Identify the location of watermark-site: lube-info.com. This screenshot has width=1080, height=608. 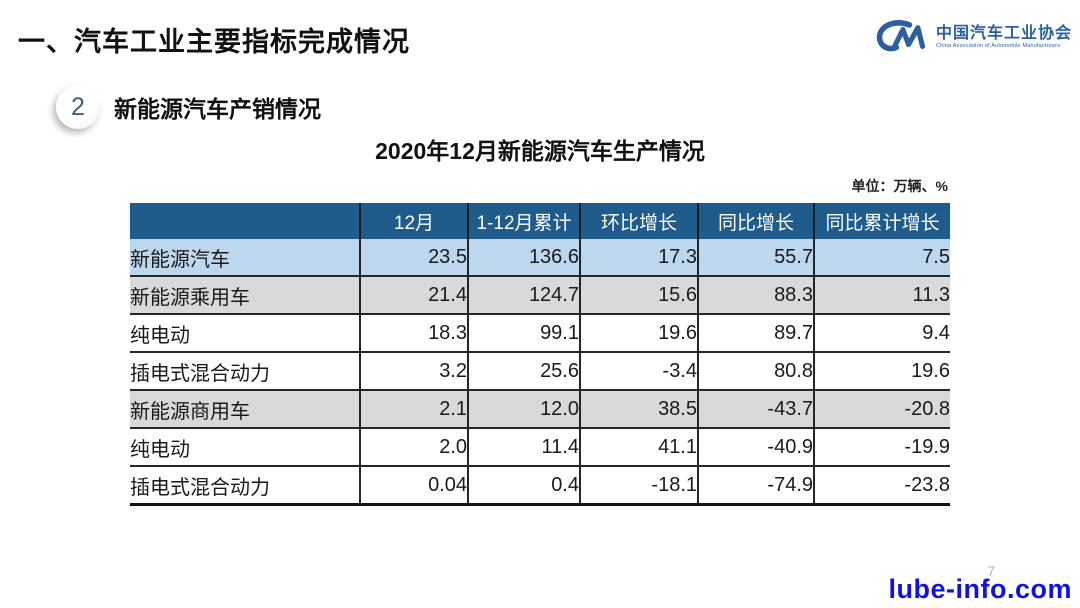
(980, 589).